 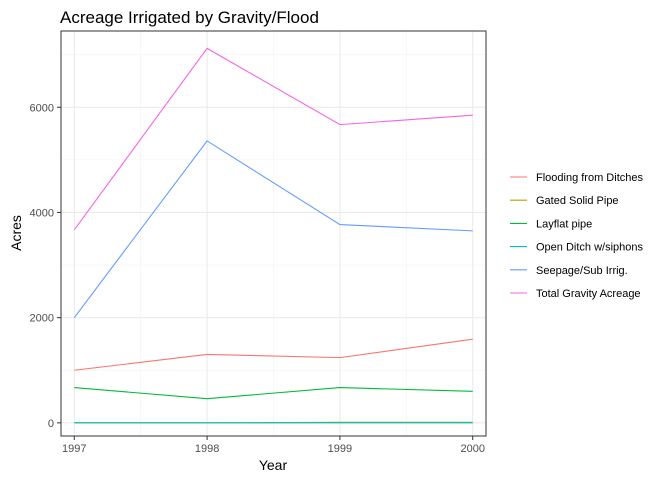 I want to click on legend-label: Flooding from Ditches, so click(x=589, y=178).